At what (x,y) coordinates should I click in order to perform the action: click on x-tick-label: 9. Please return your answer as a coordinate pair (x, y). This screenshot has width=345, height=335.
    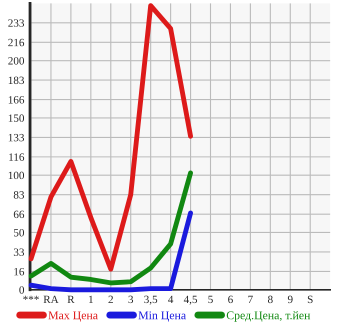
    Looking at the image, I should click on (290, 300).